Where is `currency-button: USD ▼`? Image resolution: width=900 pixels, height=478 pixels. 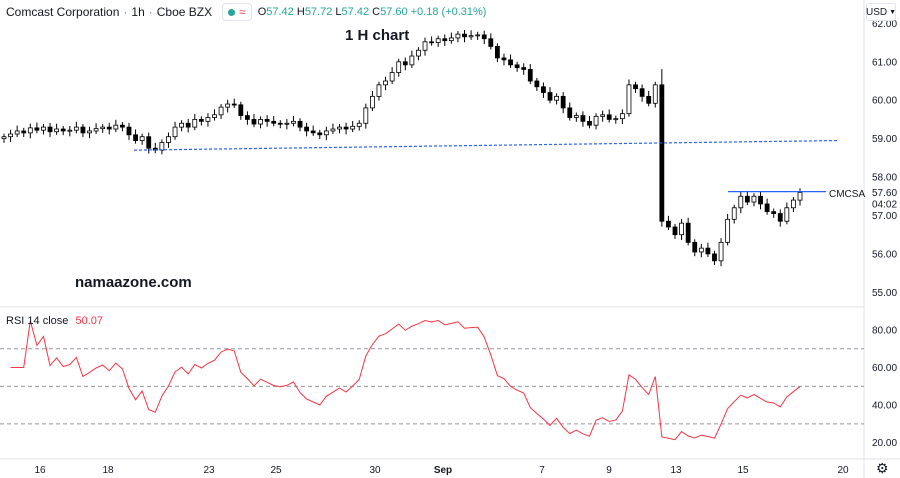 currency-button: USD ▼ is located at coordinates (881, 12).